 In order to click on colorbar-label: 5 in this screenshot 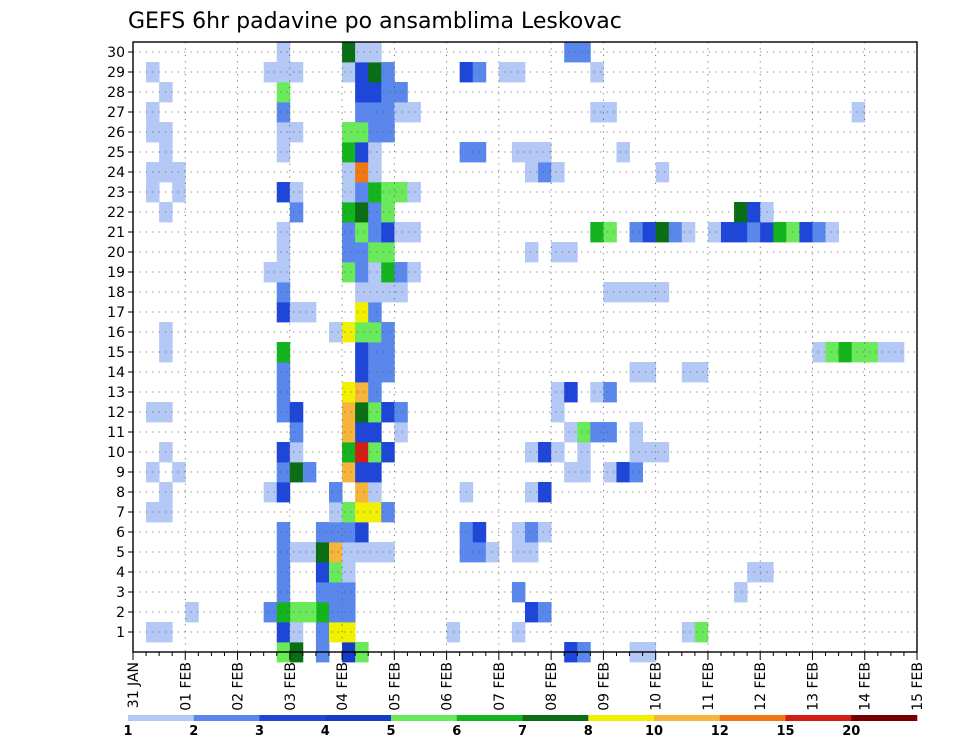, I will do `click(390, 731)`.